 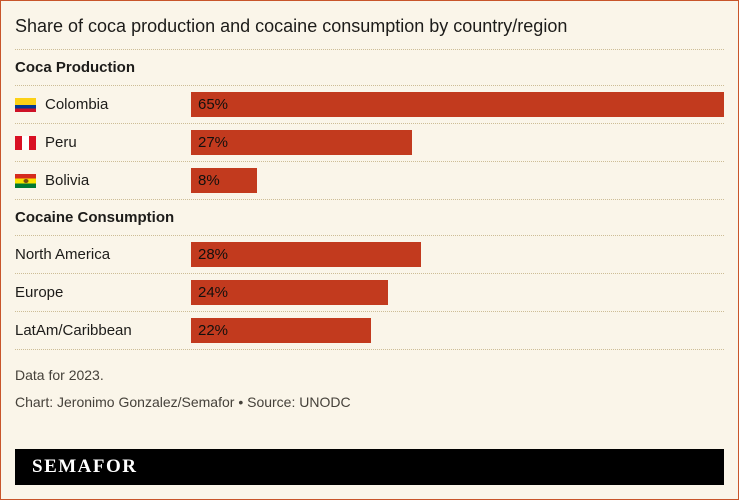 What do you see at coordinates (213, 104) in the screenshot?
I see `bar-value-label: 65%` at bounding box center [213, 104].